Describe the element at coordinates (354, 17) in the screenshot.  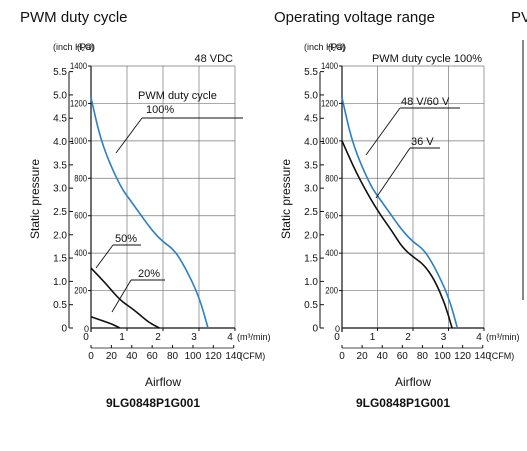
I see `chart-2-title: Operating voltage range` at that location.